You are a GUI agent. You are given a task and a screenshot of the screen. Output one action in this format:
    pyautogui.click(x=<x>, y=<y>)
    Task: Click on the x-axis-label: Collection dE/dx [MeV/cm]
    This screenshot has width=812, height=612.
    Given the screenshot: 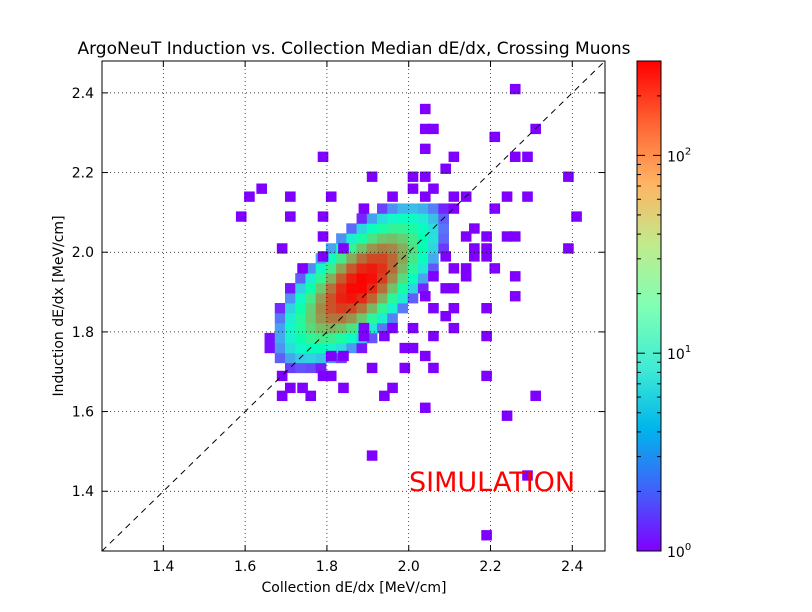 What is the action you would take?
    pyautogui.click(x=353, y=588)
    